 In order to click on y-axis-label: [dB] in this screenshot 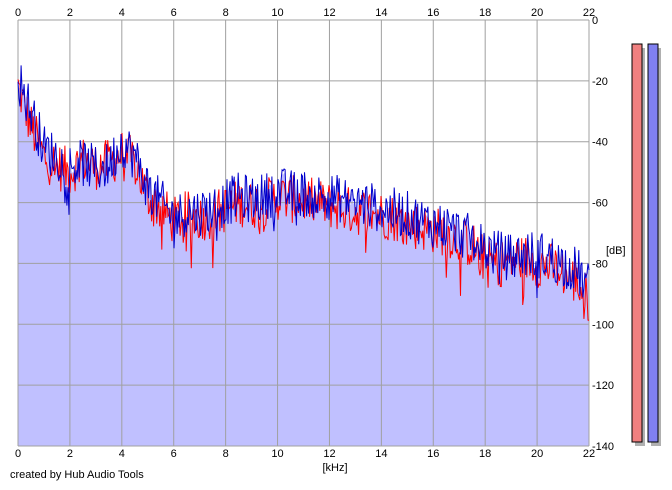, I will do `click(616, 251)`.